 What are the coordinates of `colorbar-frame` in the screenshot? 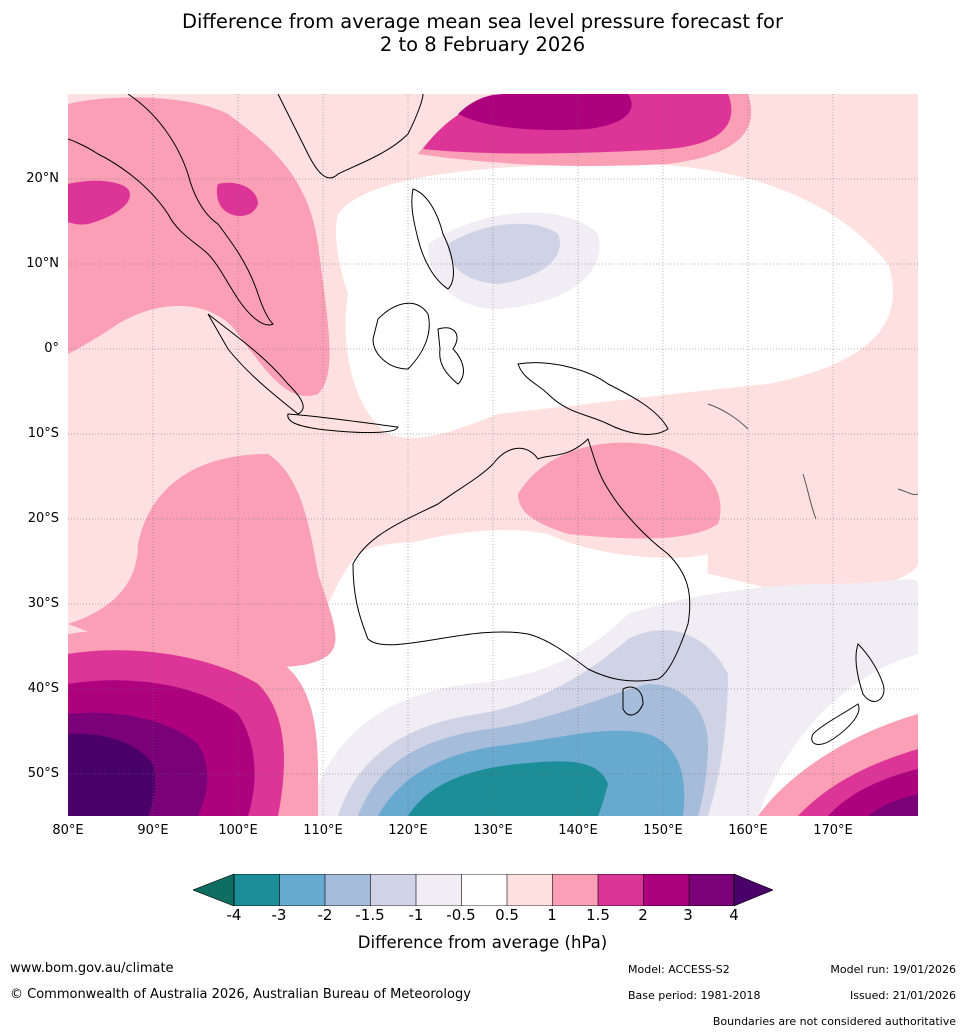 It's located at (484, 890).